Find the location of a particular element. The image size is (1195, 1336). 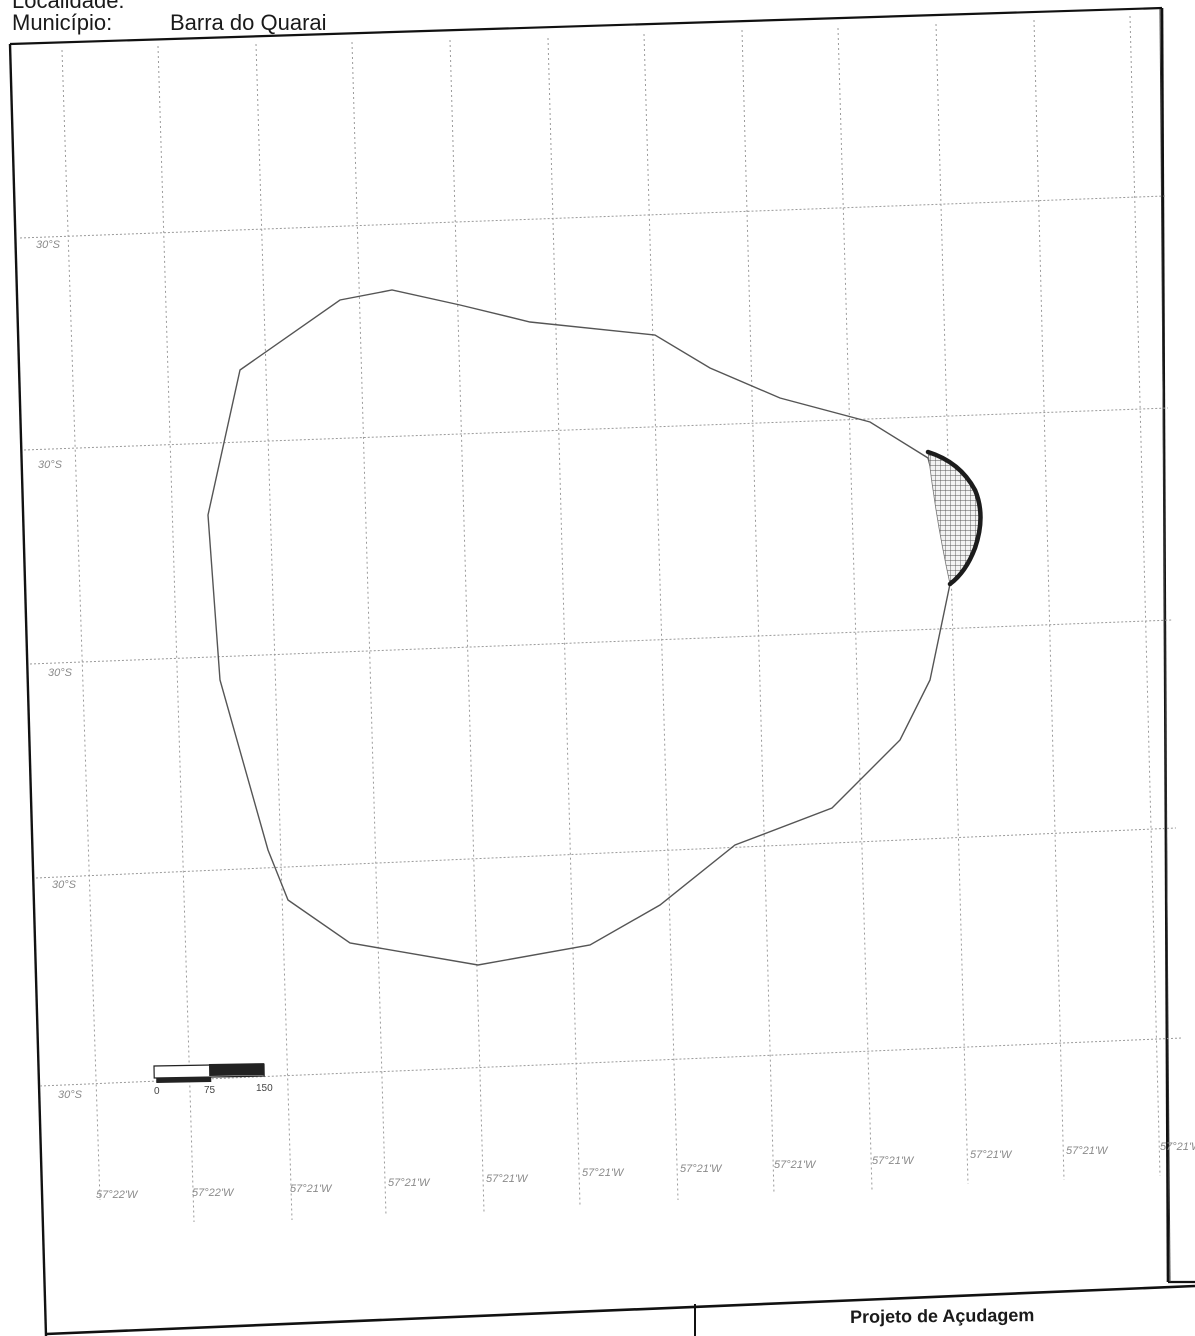

latitude-labels: 30°S 30°S 30°S 30°S 30°S is located at coordinates (59, 670).